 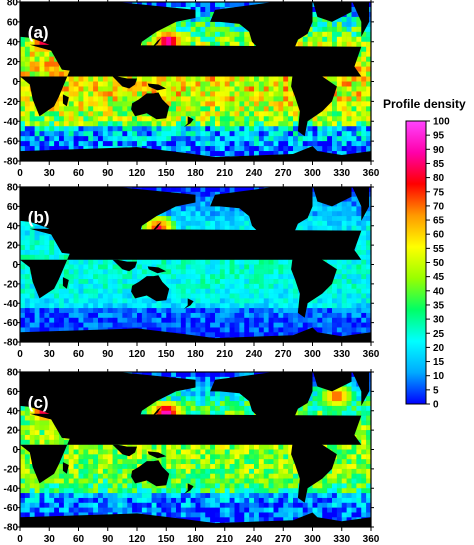 I want to click on panel-label: (a), so click(x=38, y=32).